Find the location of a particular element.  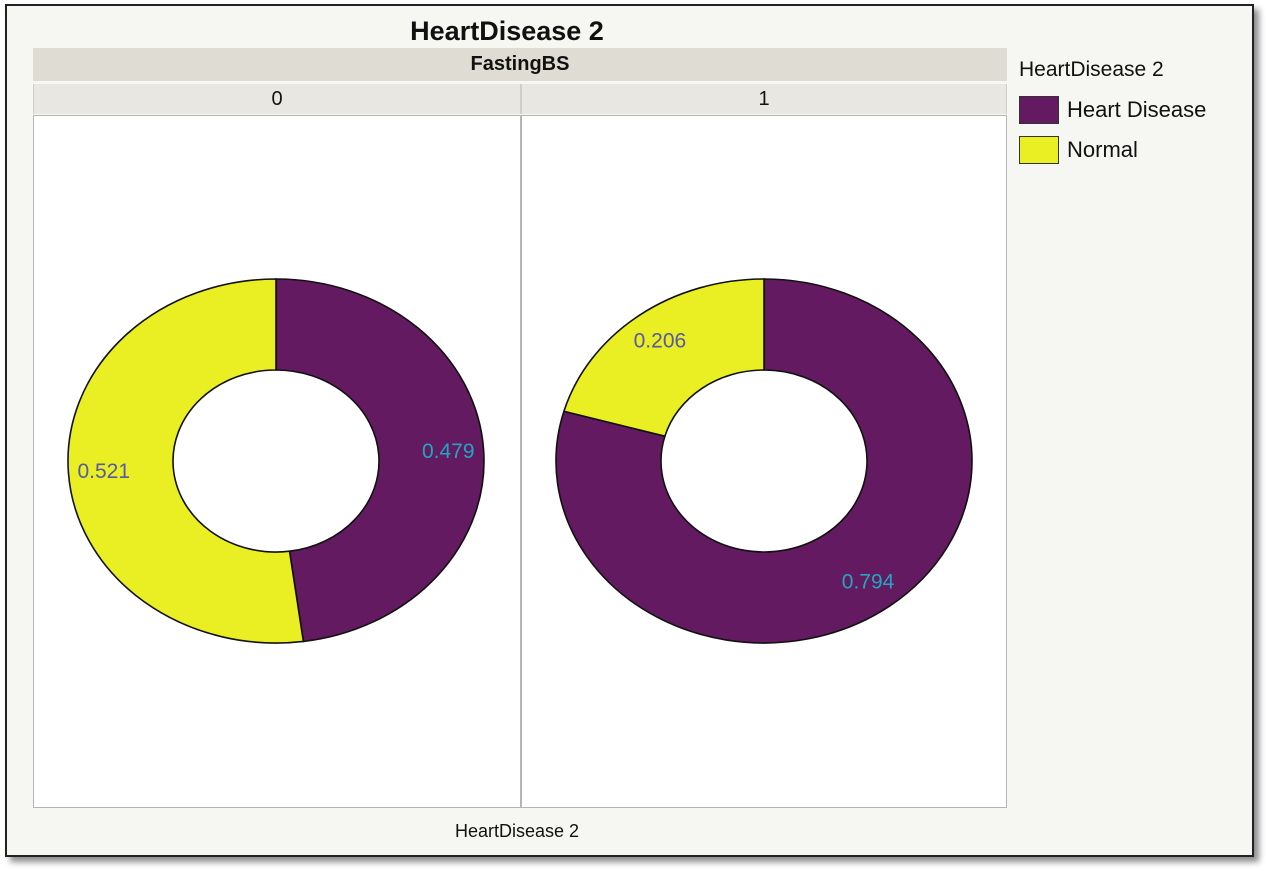

slice-value-label: 0.521 is located at coordinates (103, 471).